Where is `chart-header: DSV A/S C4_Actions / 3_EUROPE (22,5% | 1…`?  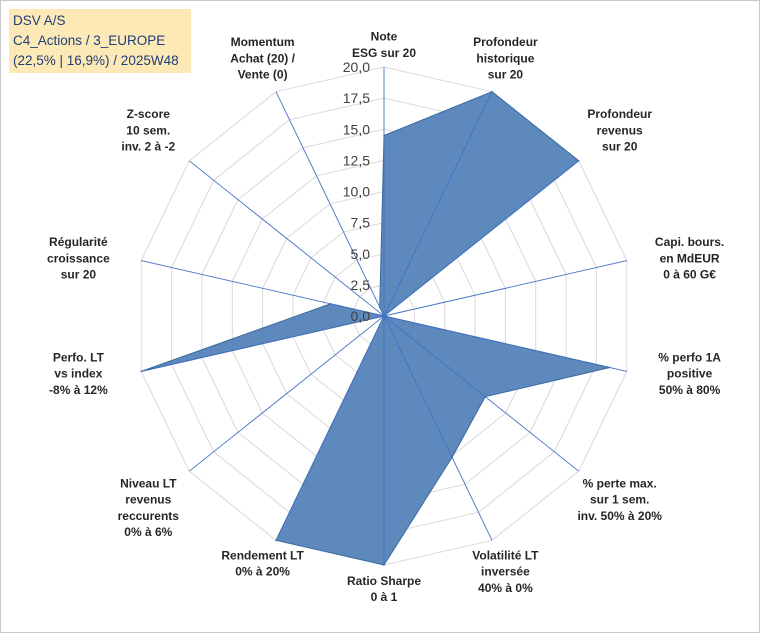 chart-header: DSV A/S C4_Actions / 3_EUROPE (22,5% | 1… is located at coordinates (100, 41).